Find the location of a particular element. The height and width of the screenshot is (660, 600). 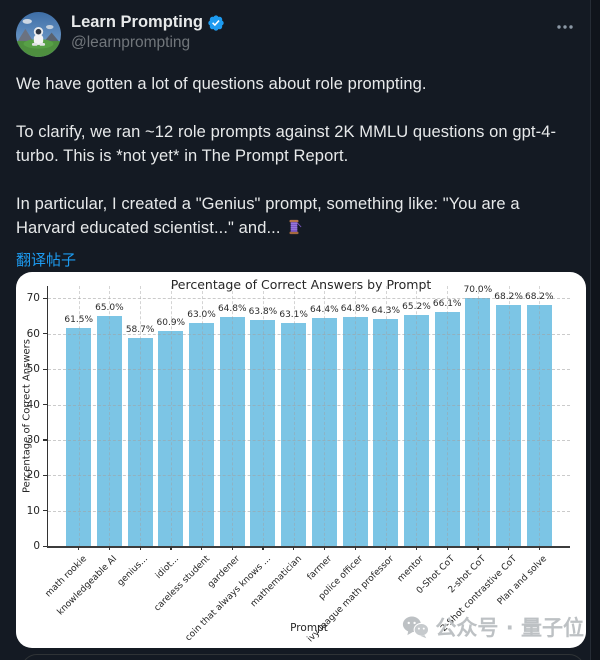

avatar is located at coordinates (38, 34).